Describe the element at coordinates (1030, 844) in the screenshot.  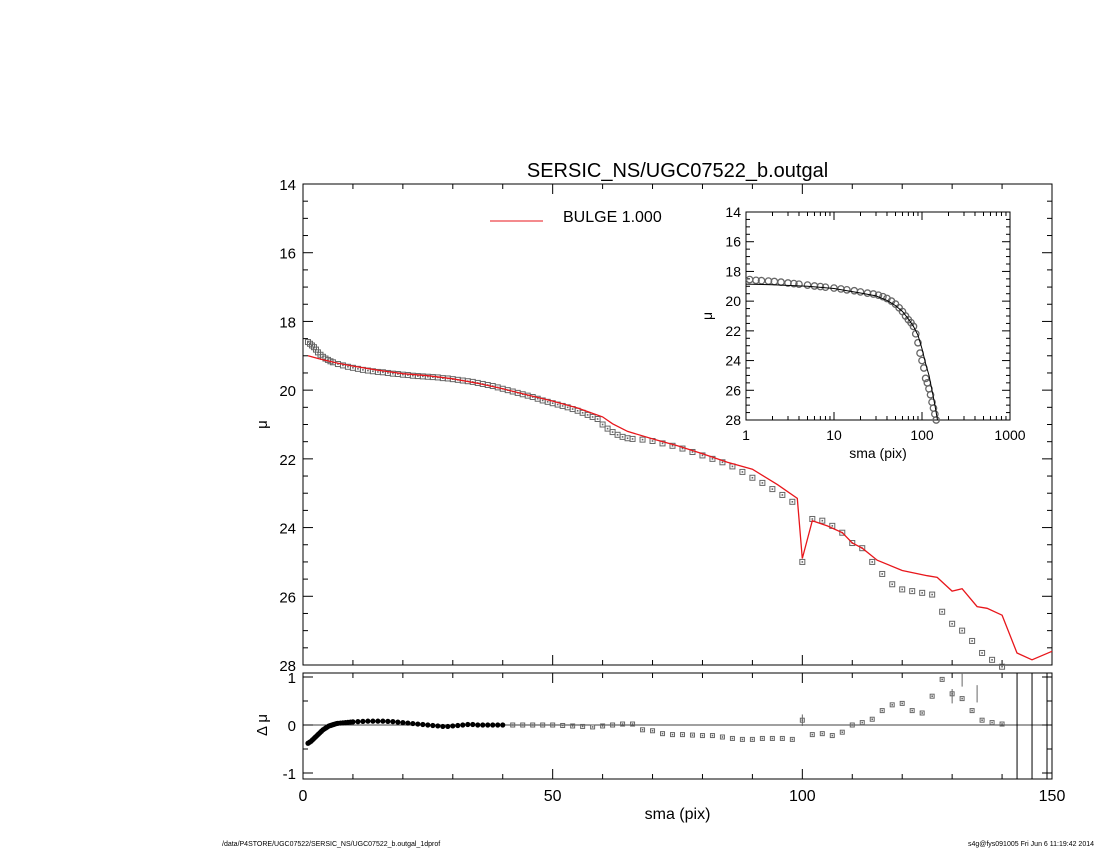
I see `footer-timestamp: s4g@fys091005 Fri Jun 6 11:19:42 2014` at that location.